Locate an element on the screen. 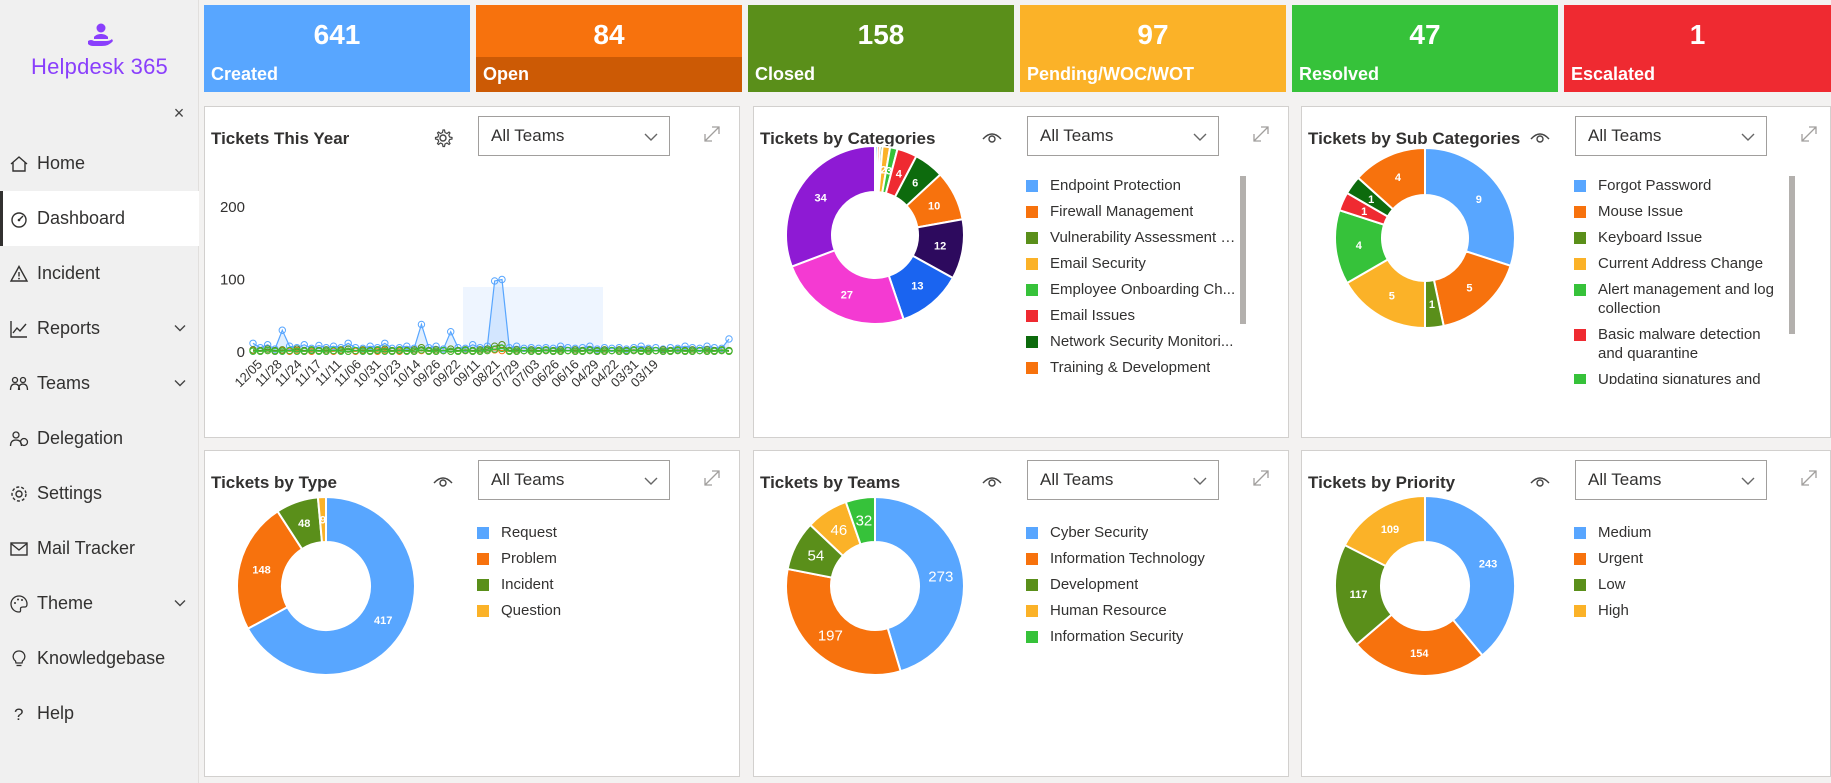 The height and width of the screenshot is (783, 1831). legend-item: Request is located at coordinates (584, 532).